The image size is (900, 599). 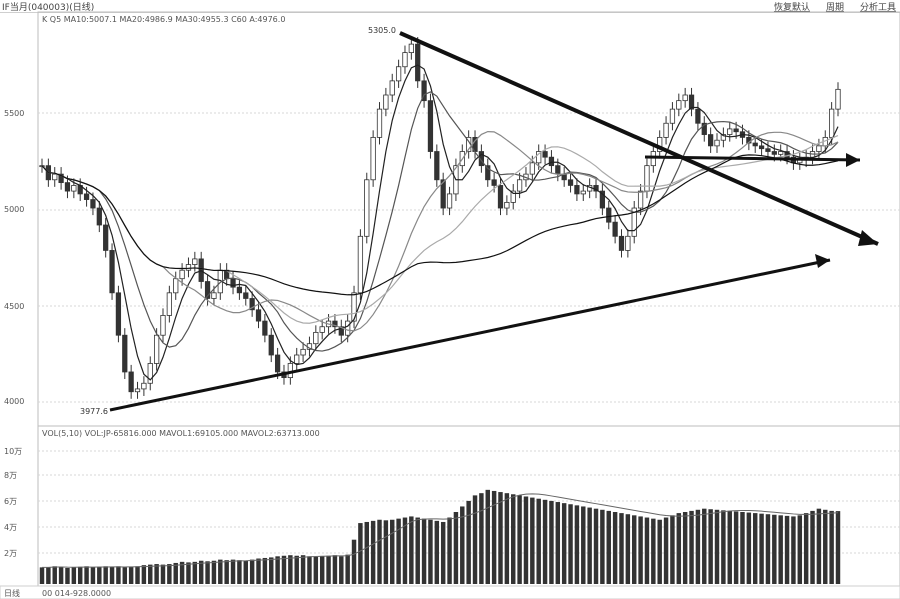 I want to click on menu-item-reset: 恢复默认, so click(x=791, y=8).